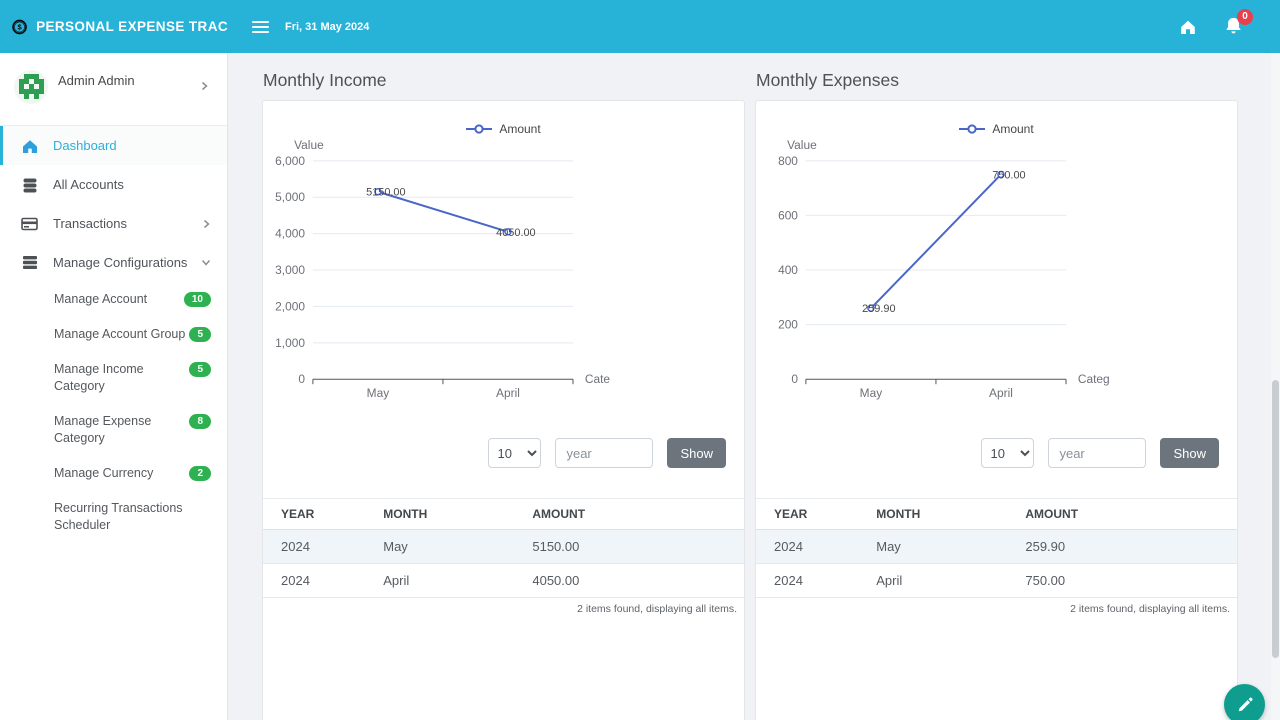 This screenshot has height=720, width=1280. I want to click on count-badge: 2, so click(200, 473).